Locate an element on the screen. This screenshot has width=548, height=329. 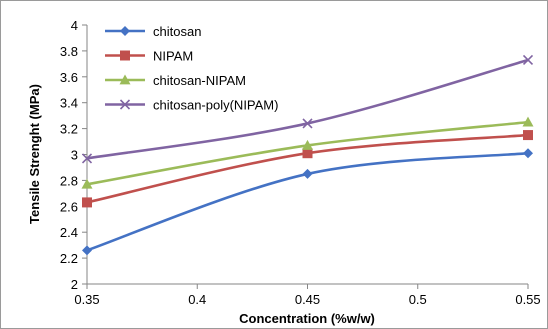
y-tick-label: 3 is located at coordinates (74, 155).